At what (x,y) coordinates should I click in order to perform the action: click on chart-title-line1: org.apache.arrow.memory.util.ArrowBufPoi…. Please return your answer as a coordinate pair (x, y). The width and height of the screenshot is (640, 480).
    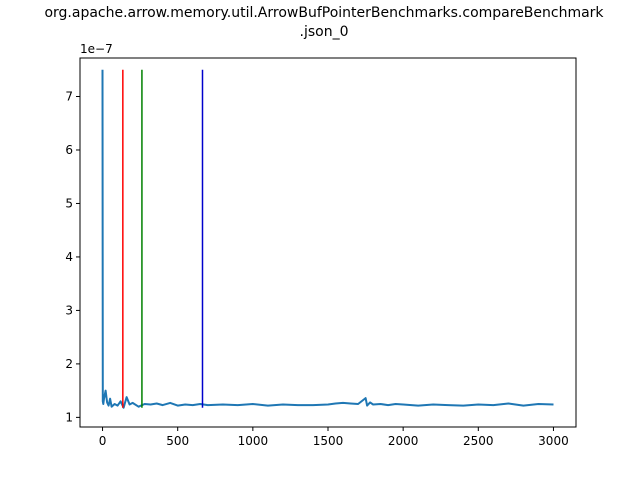
    Looking at the image, I should click on (324, 13).